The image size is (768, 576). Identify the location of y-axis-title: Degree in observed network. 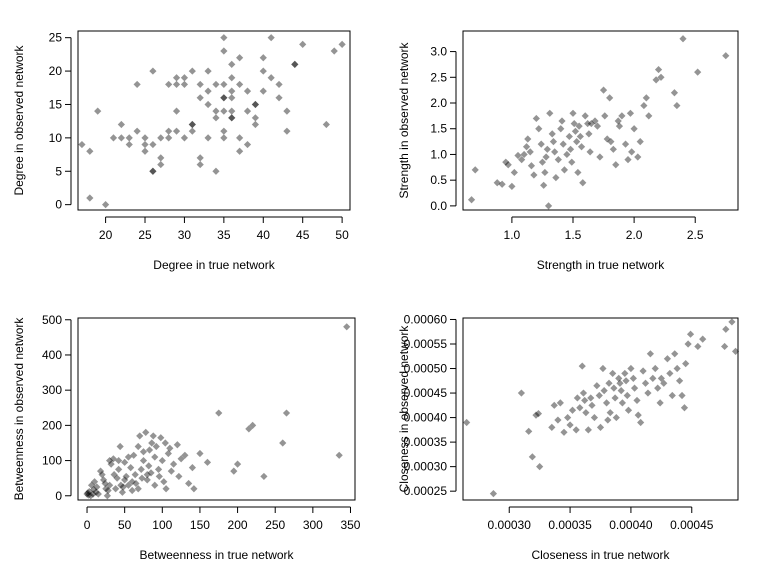
(19, 119).